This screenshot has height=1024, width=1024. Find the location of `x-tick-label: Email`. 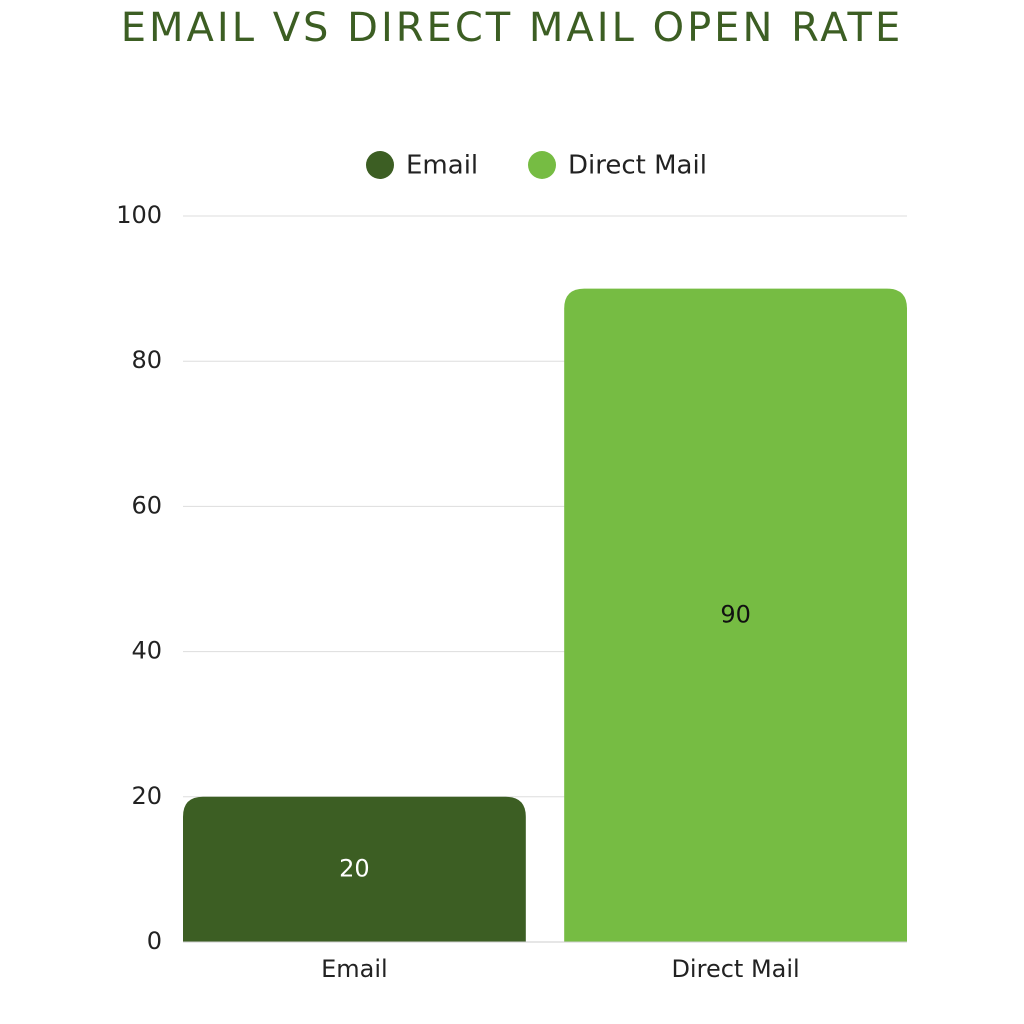

x-tick-label: Email is located at coordinates (354, 969).